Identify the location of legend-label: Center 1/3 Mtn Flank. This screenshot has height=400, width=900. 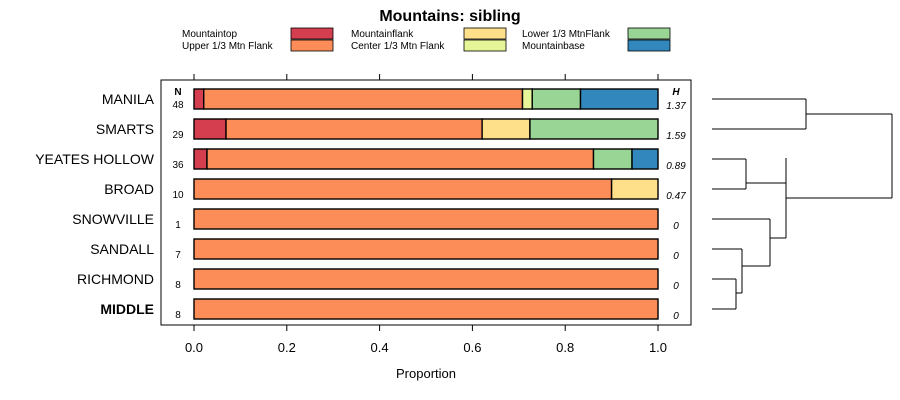
(398, 46).